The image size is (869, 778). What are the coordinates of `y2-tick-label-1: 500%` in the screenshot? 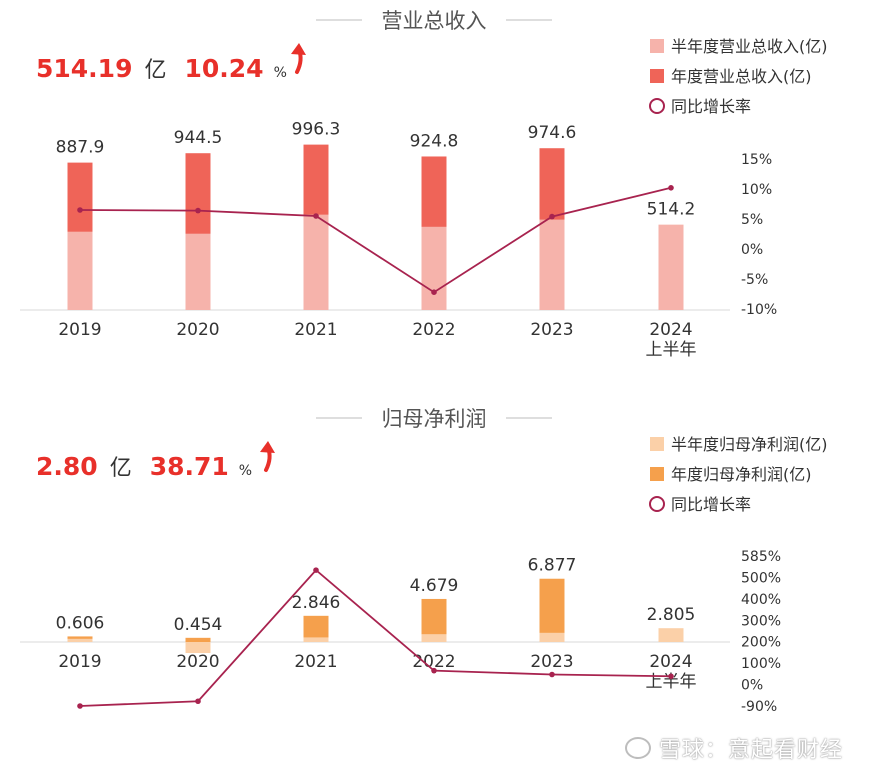 It's located at (761, 578).